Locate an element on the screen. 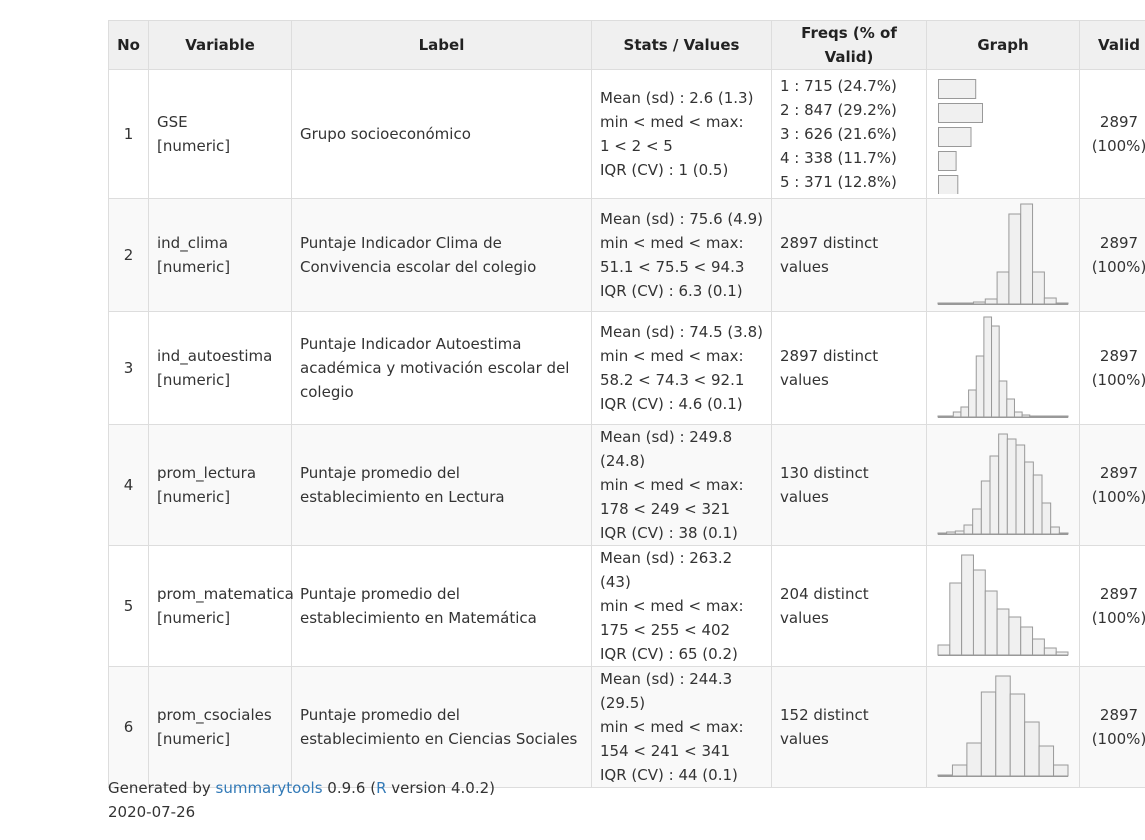 This screenshot has width=1145, height=840. summarytools-link: summarytools is located at coordinates (269, 788).